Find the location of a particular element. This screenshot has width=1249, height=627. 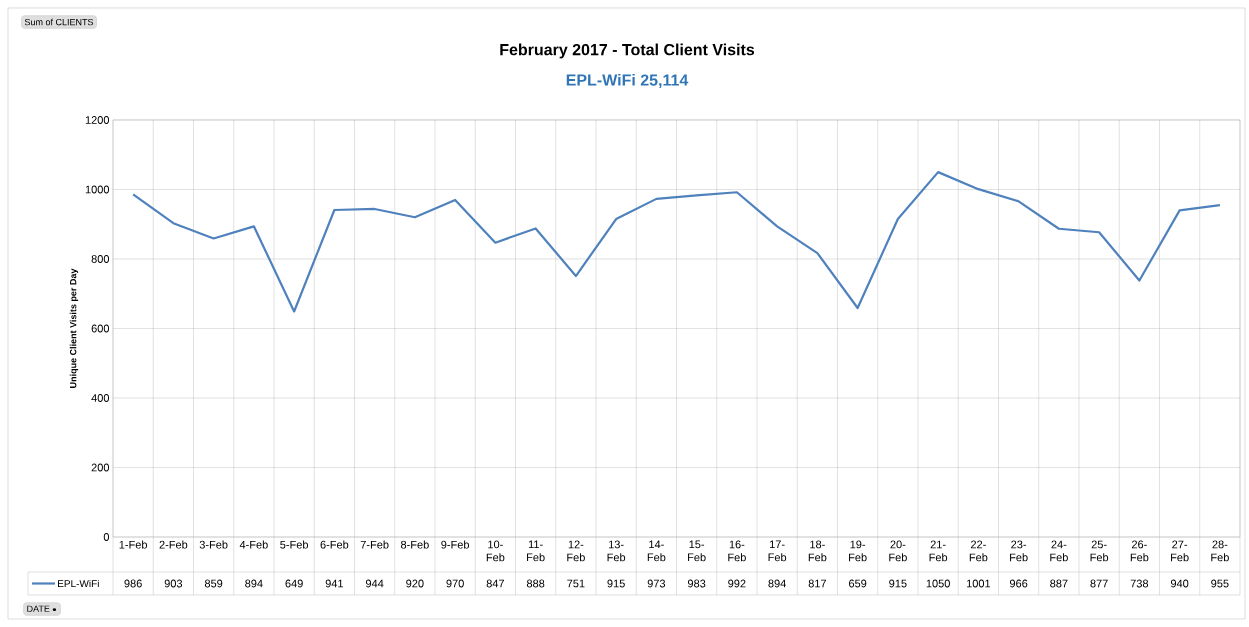

x-tick-label: 2-Feb is located at coordinates (173, 544).